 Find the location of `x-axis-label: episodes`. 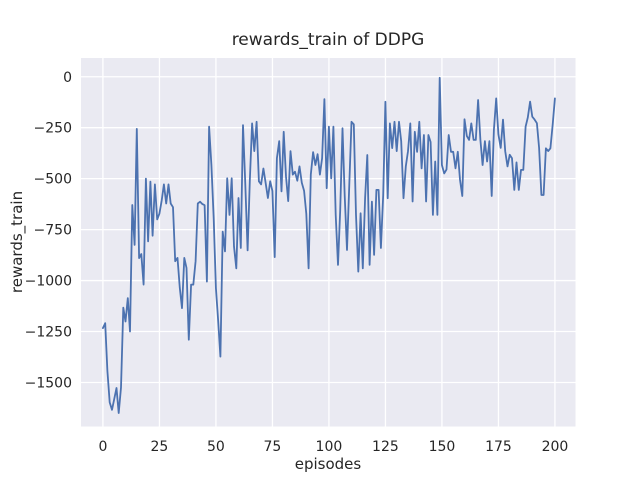

x-axis-label: episodes is located at coordinates (328, 464).